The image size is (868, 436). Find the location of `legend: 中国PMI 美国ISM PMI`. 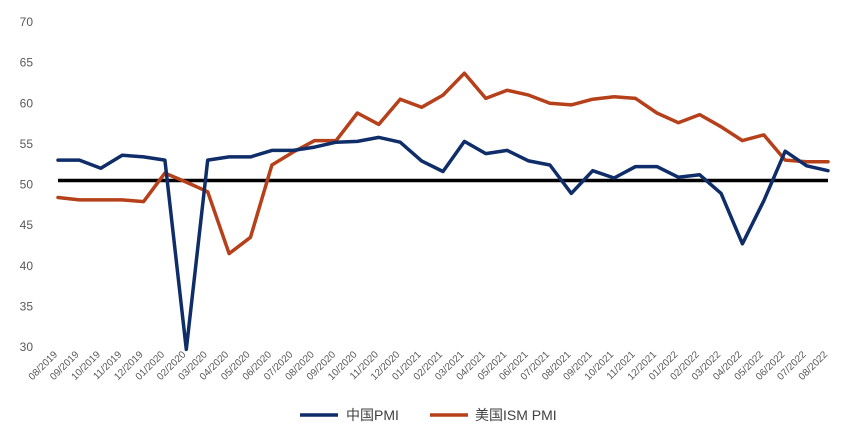

legend: 中国PMI 美国ISM PMI is located at coordinates (428, 415).